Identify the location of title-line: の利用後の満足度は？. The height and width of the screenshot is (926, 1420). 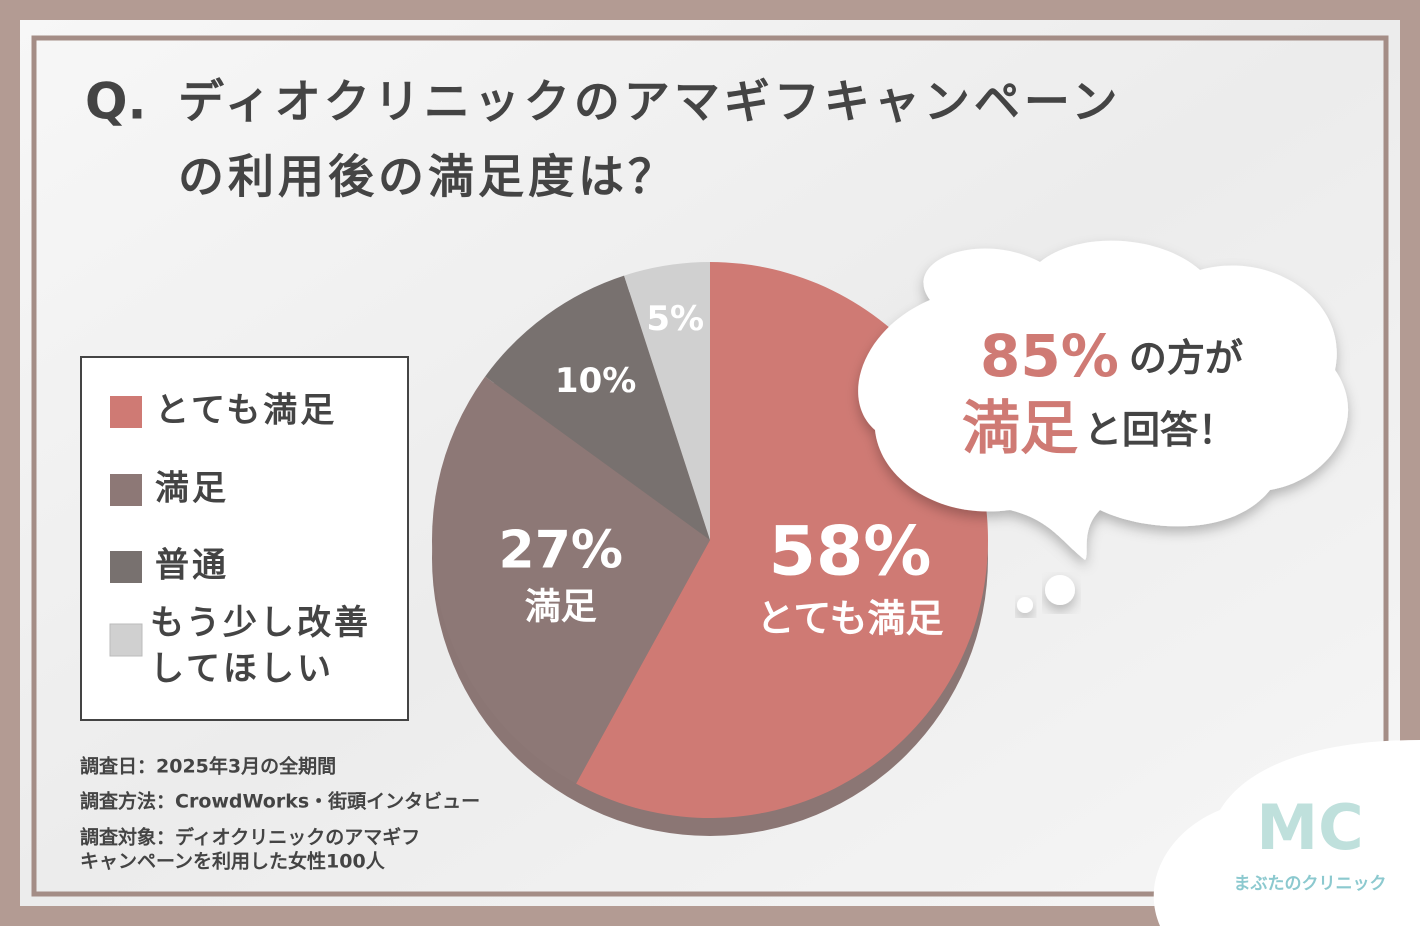
(428, 177).